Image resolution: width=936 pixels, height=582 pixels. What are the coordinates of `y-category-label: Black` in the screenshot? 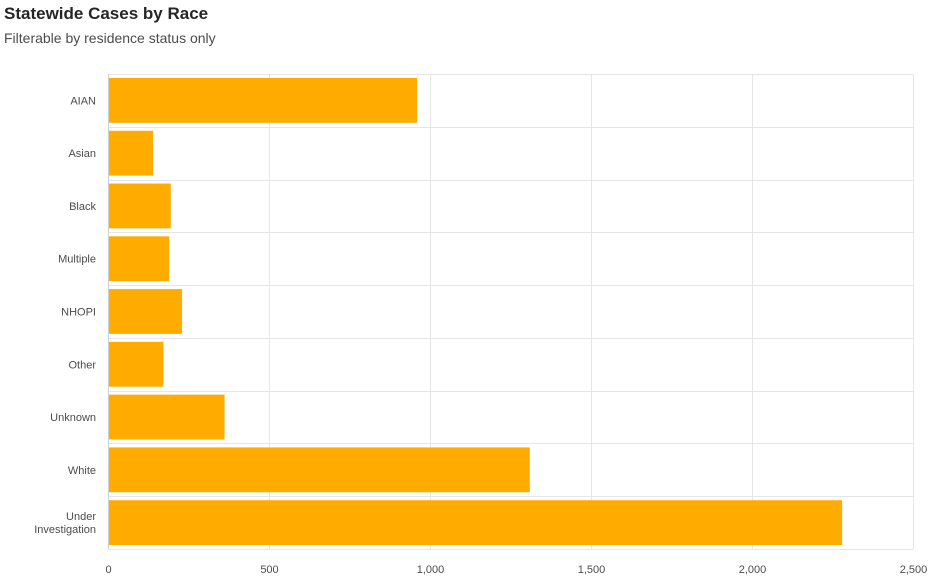 It's located at (82, 207).